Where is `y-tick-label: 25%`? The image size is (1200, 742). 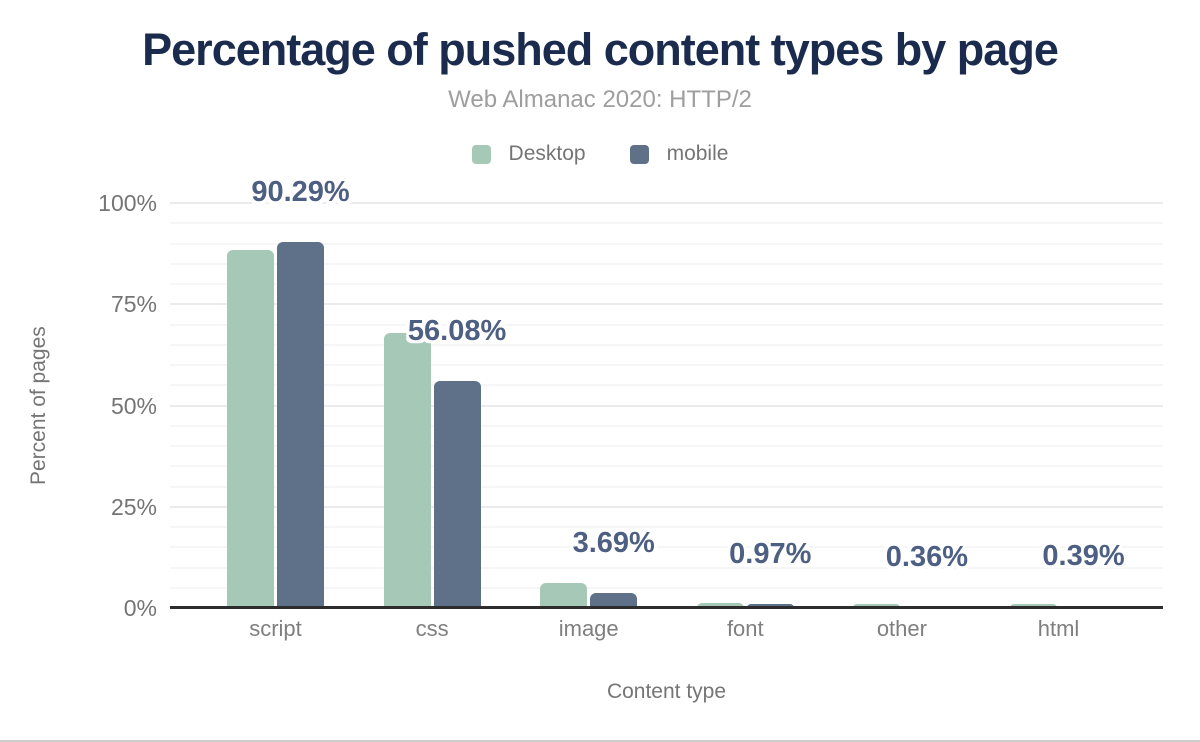 y-tick-label: 25% is located at coordinates (133, 506).